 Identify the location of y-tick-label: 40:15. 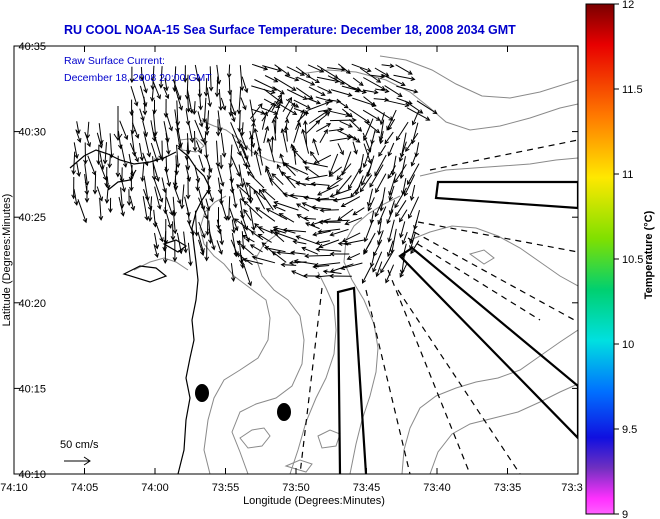
(32, 389).